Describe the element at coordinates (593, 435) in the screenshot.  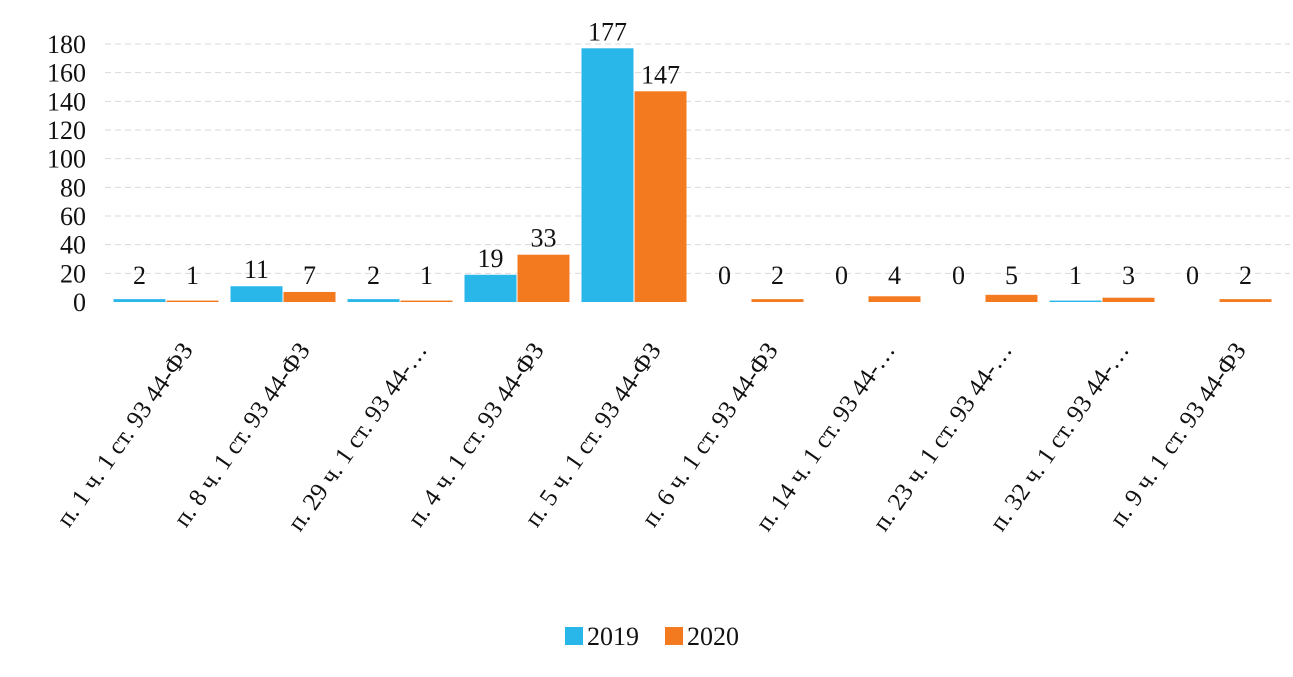
I see `x-category-label: п. 5 ч. 1 ст. 93 44-ФЗ` at that location.